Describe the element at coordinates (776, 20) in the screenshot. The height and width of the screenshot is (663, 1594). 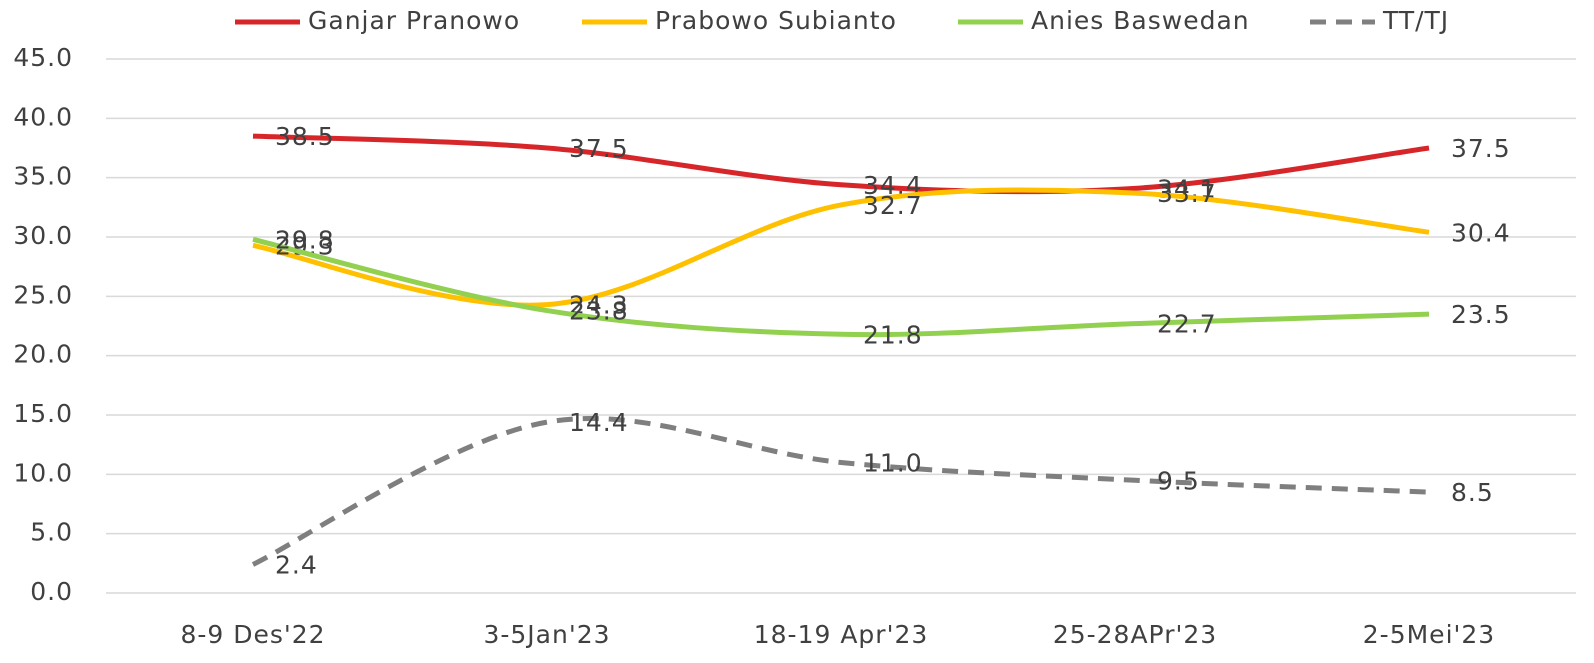
I see `legend-label: Prabowo Subianto` at that location.